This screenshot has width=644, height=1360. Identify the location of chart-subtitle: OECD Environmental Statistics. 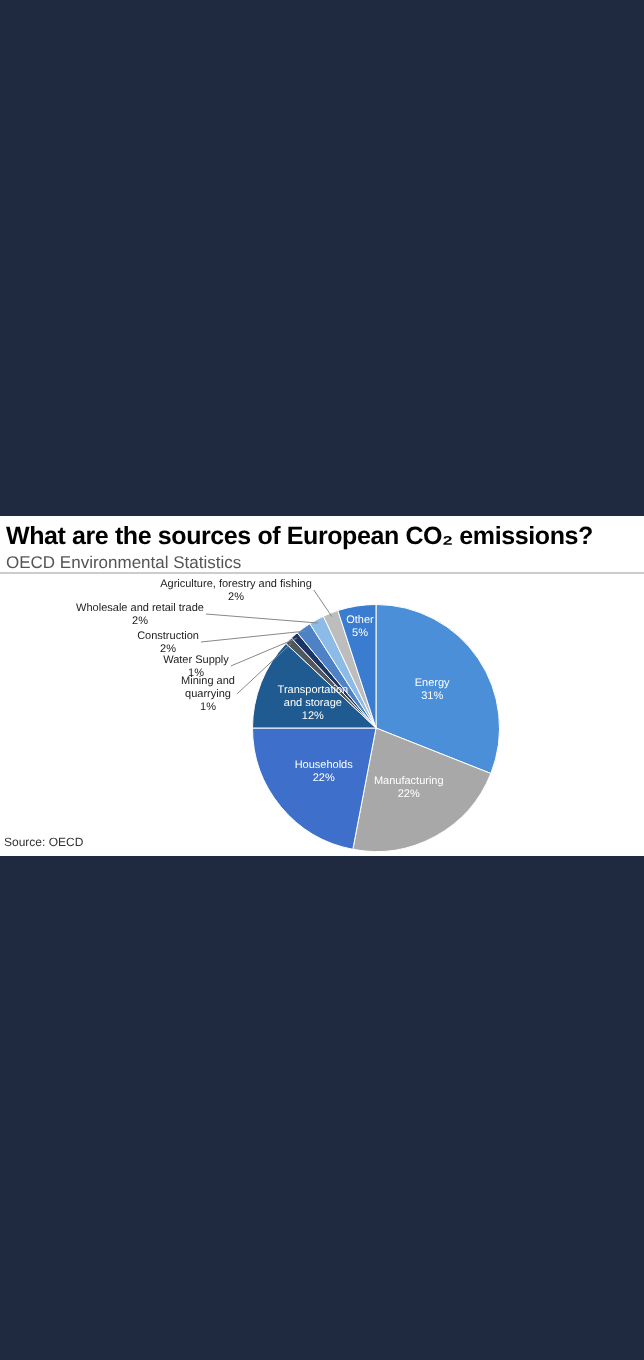
(124, 562).